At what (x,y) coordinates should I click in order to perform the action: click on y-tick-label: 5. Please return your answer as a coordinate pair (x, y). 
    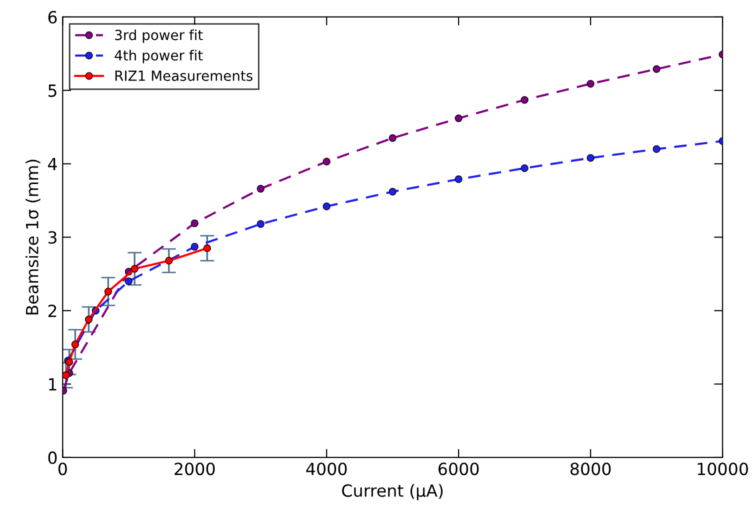
    Looking at the image, I should click on (52, 90).